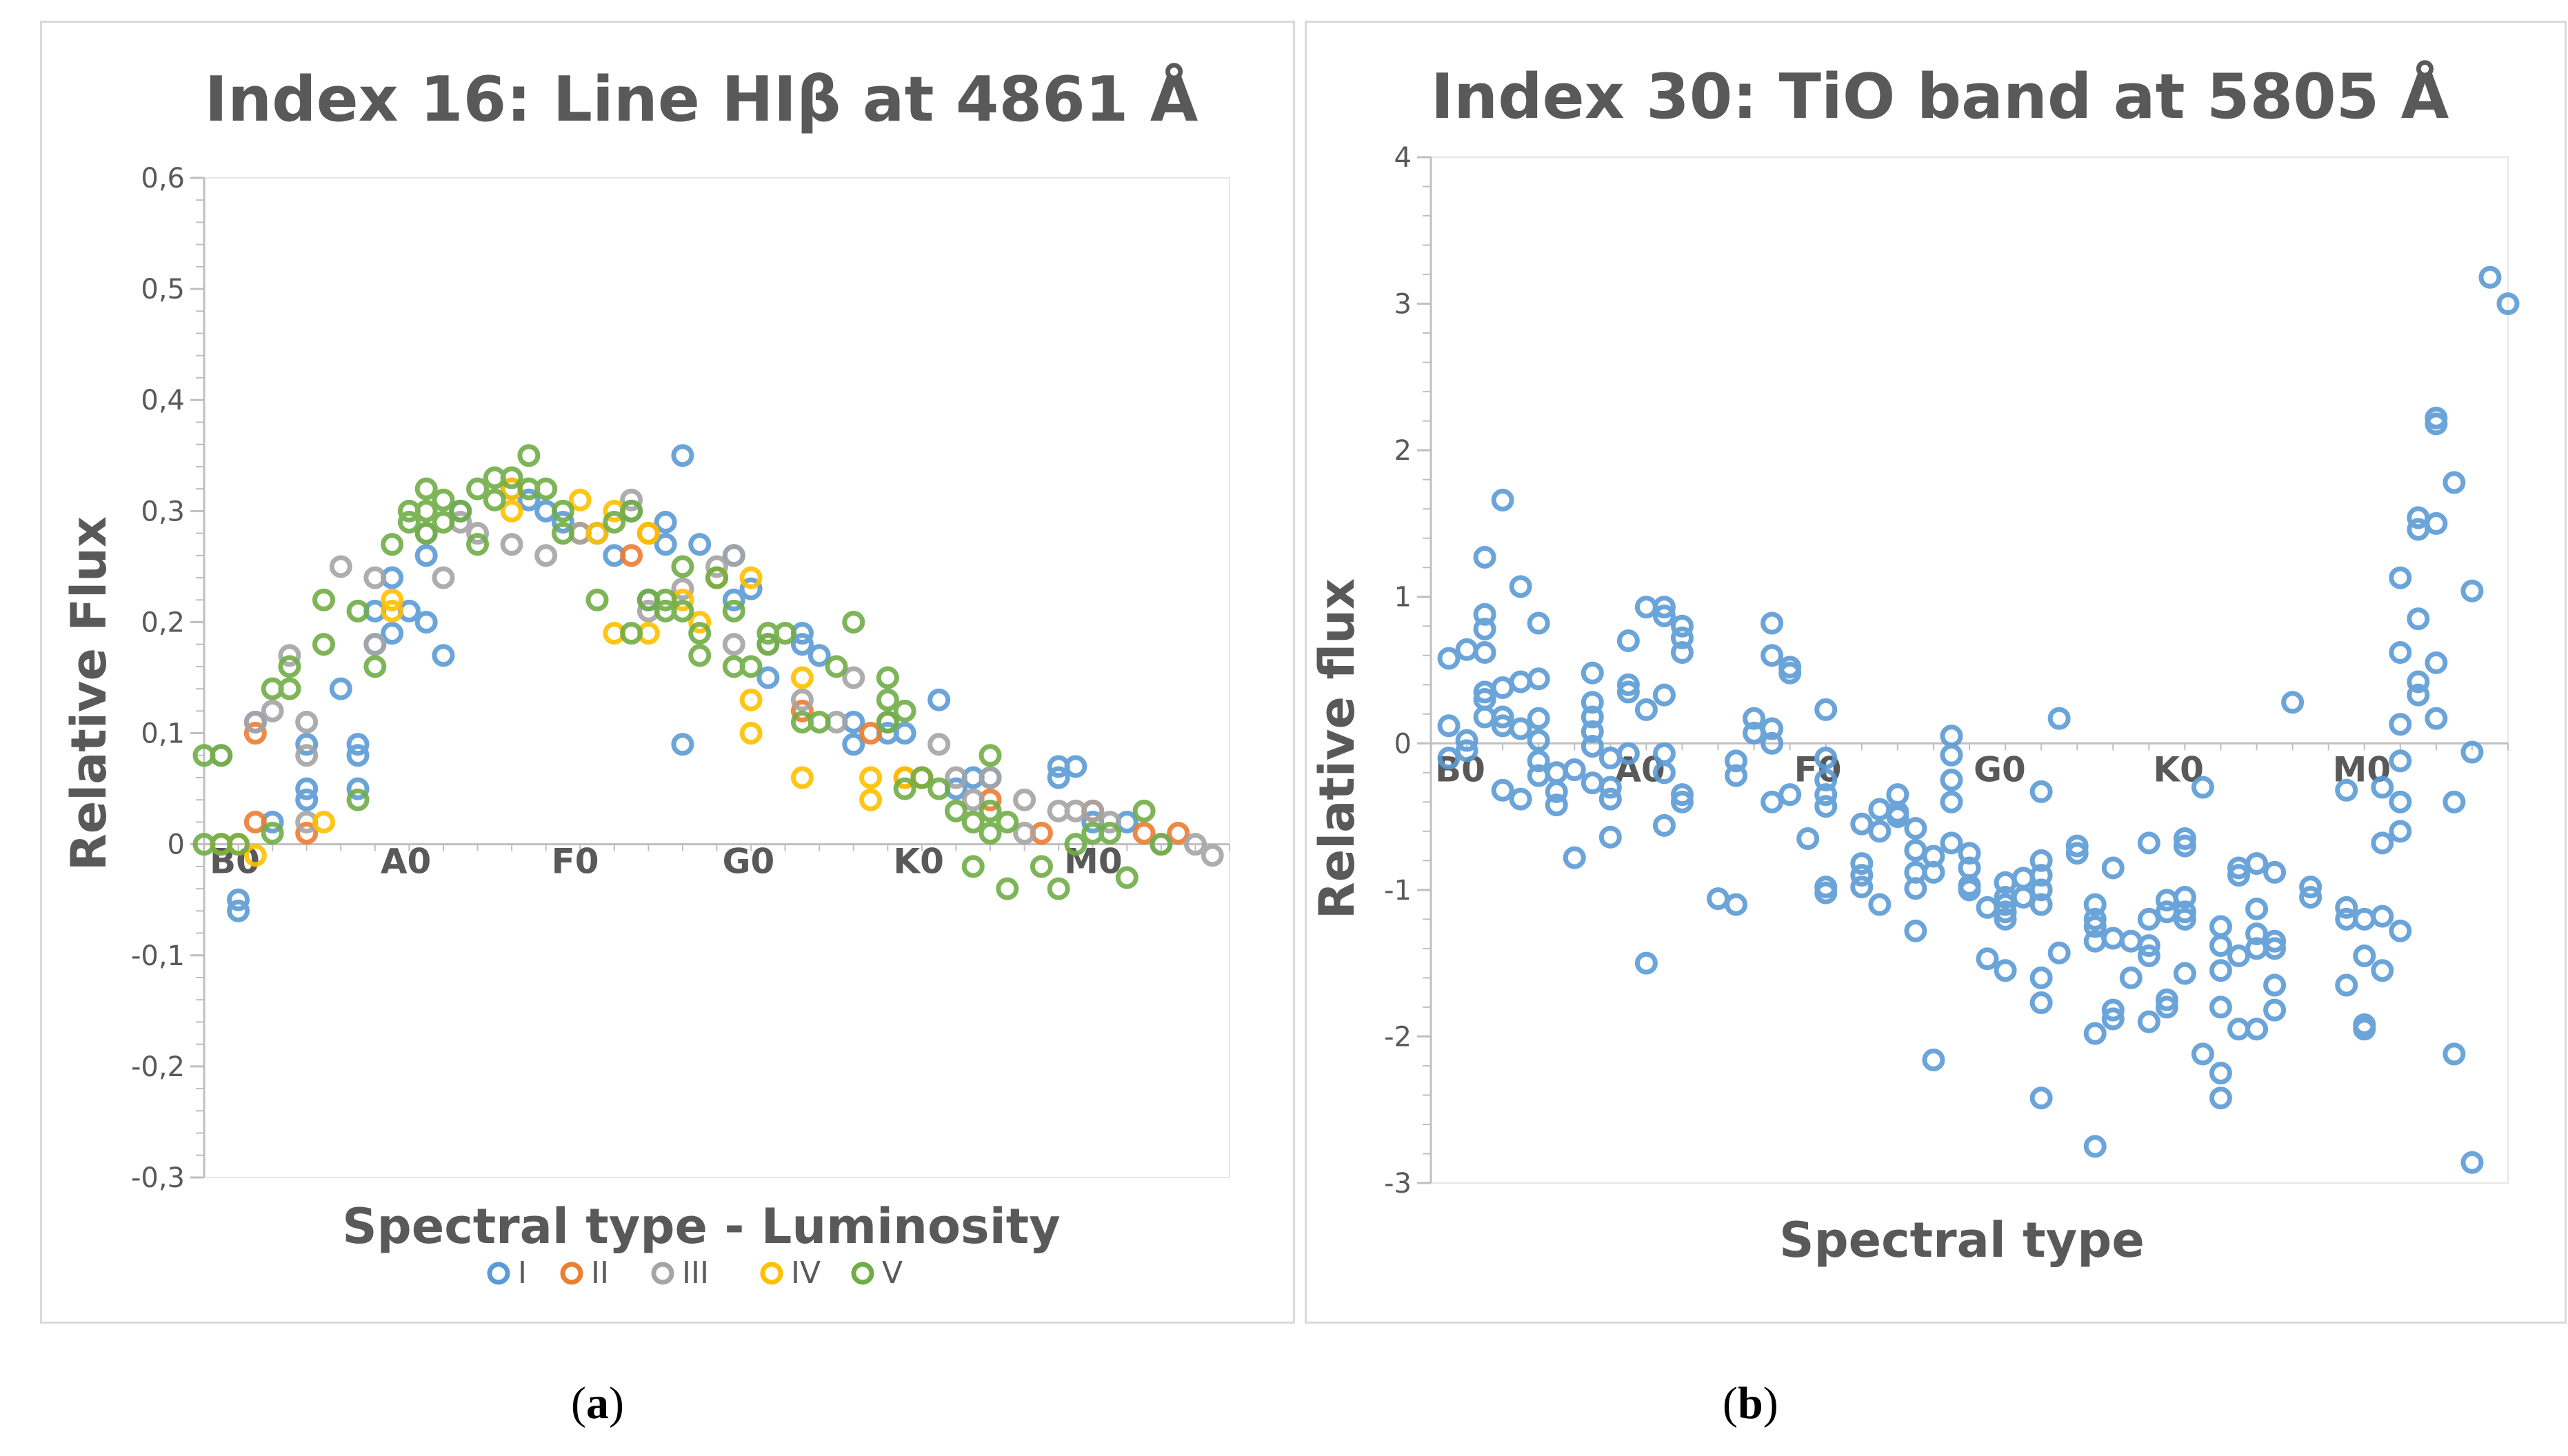 The width and height of the screenshot is (2568, 1456). I want to click on y-tick-label: 4, so click(1403, 158).